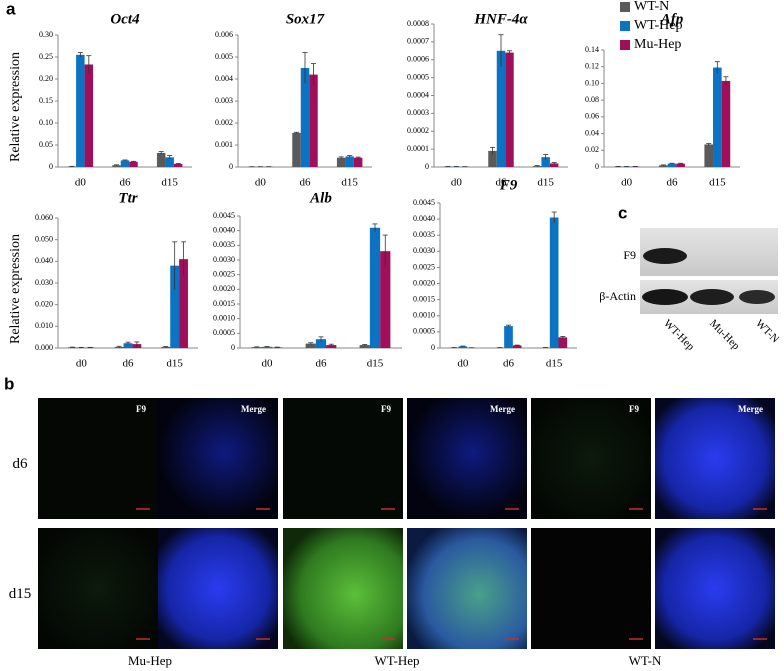 This screenshot has height=671, width=784. Describe the element at coordinates (424, 298) in the screenshot. I see `y-tick-label: 0.0015` at that location.